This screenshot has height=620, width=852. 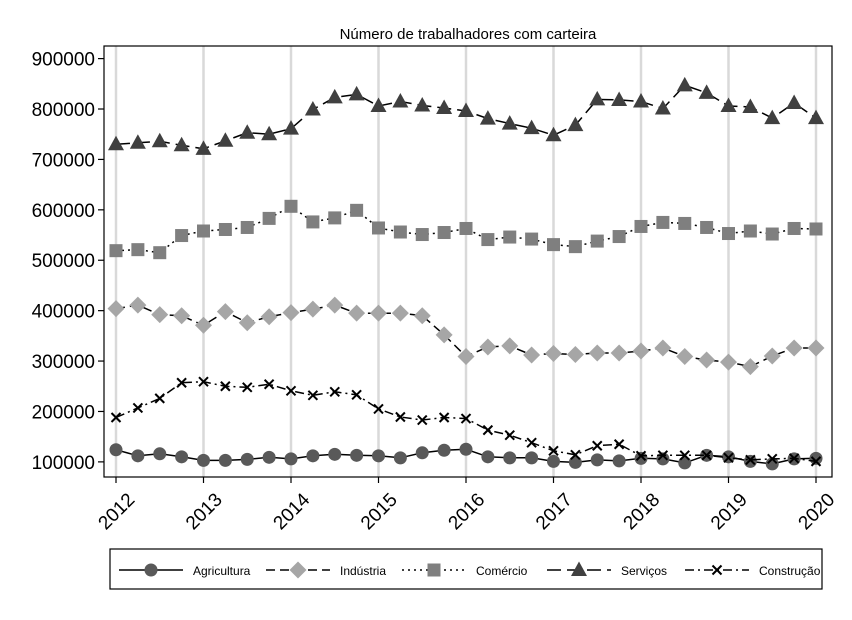 I want to click on y-tick-label: 700000, so click(x=63, y=160).